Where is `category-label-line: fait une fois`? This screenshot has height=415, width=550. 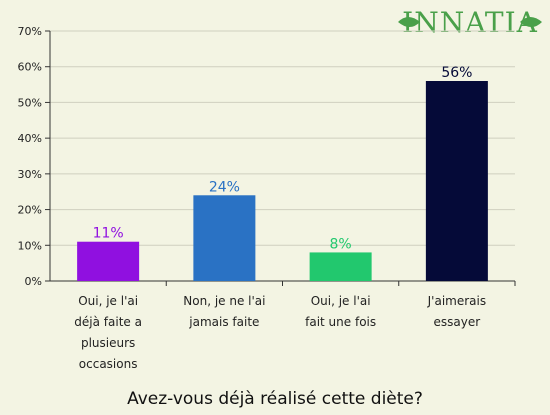 category-label-line: fait une fois is located at coordinates (340, 322).